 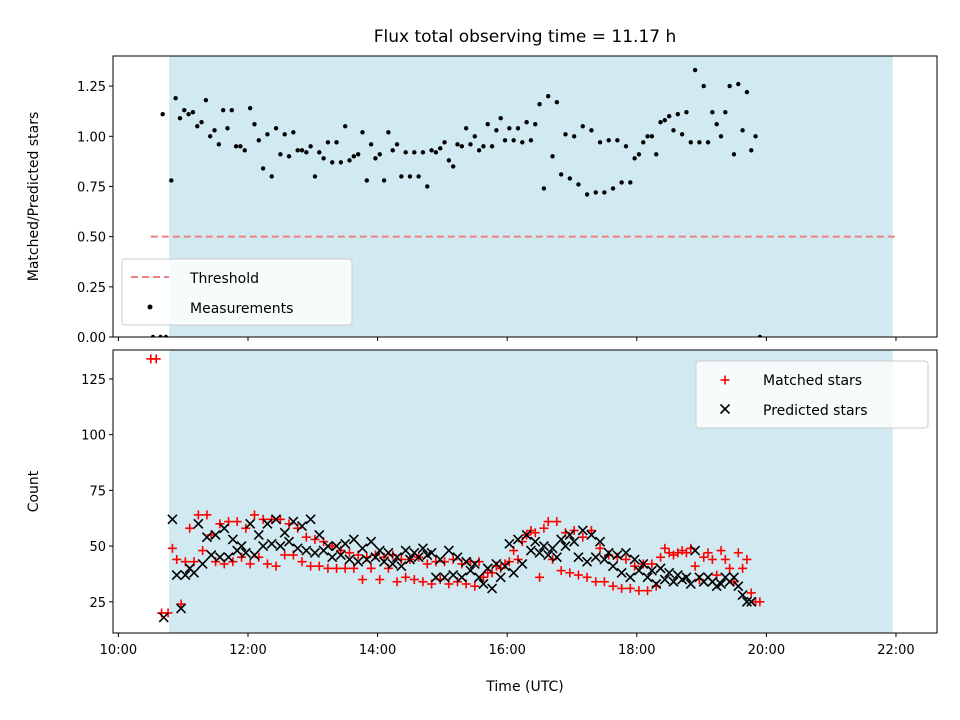 I want to click on y-tick-label: 1.25, so click(x=91, y=87).